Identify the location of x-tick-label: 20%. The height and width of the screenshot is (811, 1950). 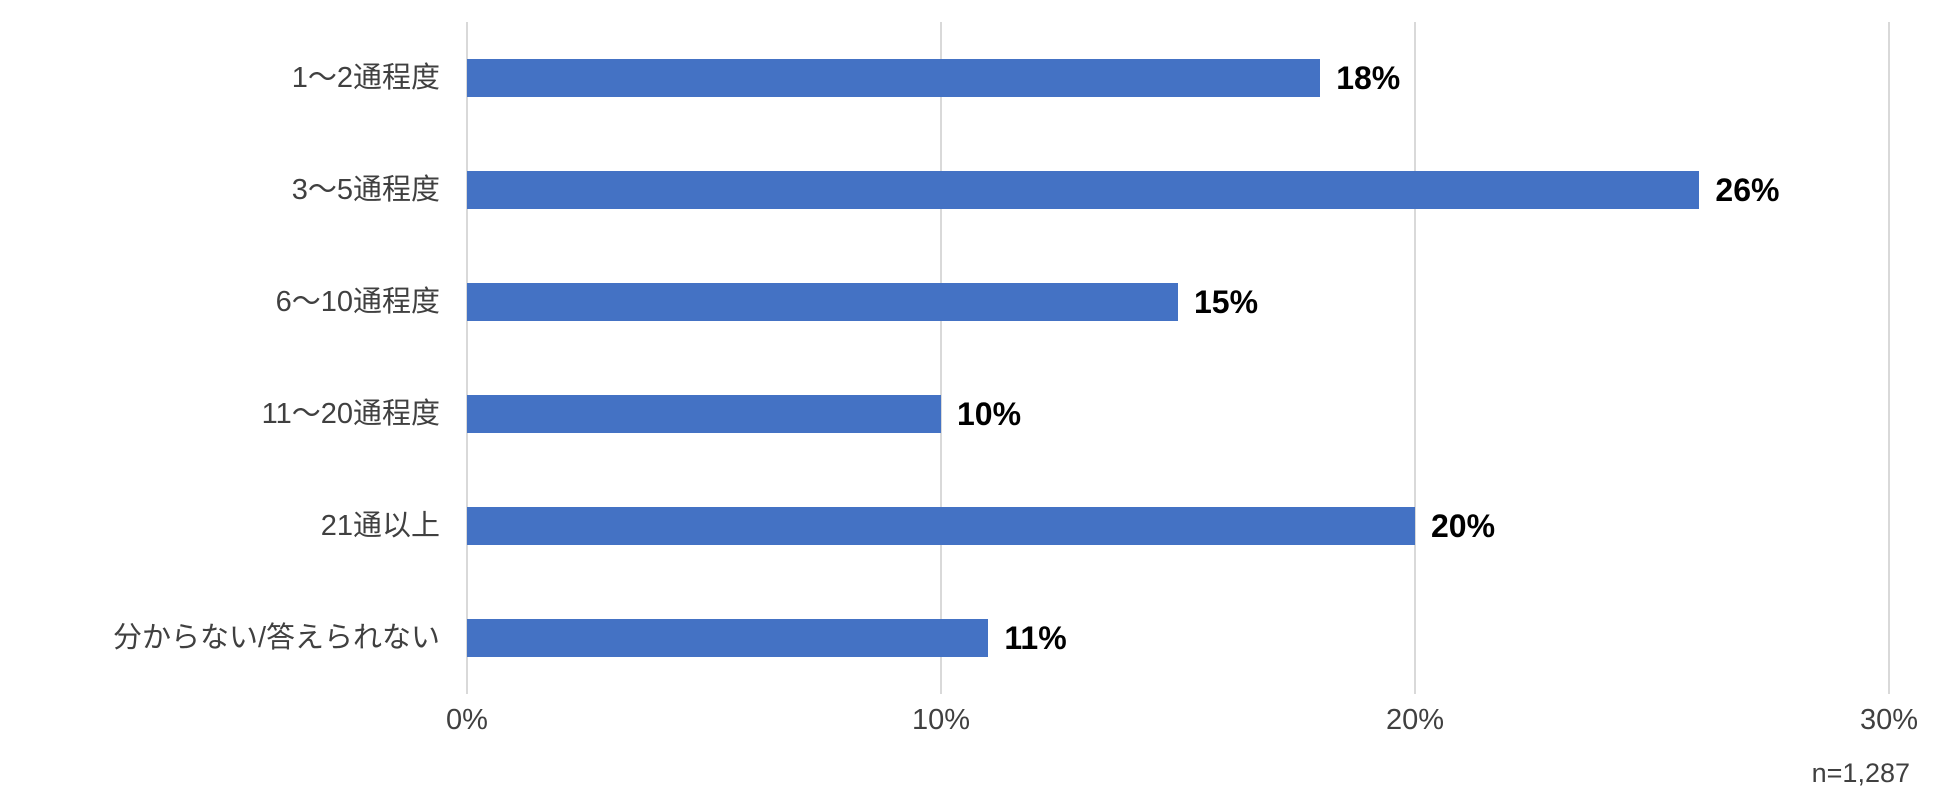
(1415, 720).